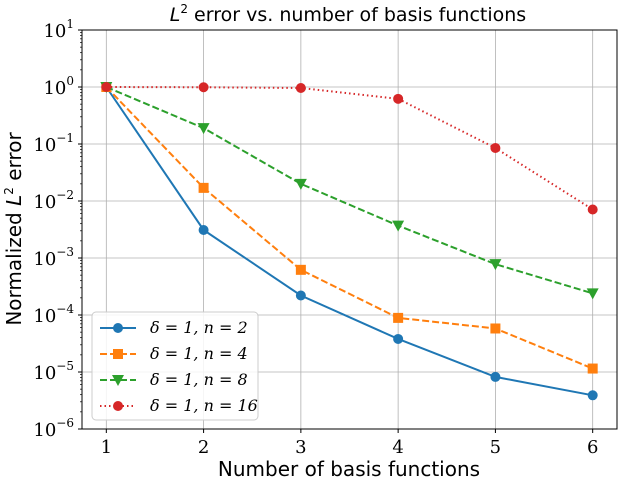 The height and width of the screenshot is (482, 620). Describe the element at coordinates (58, 29) in the screenshot. I see `y-tick-label: 10¹` at that location.